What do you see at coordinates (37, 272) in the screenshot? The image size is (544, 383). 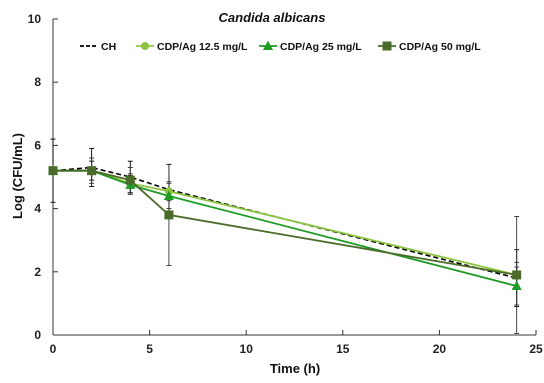 I see `y-tick-label: 2` at bounding box center [37, 272].